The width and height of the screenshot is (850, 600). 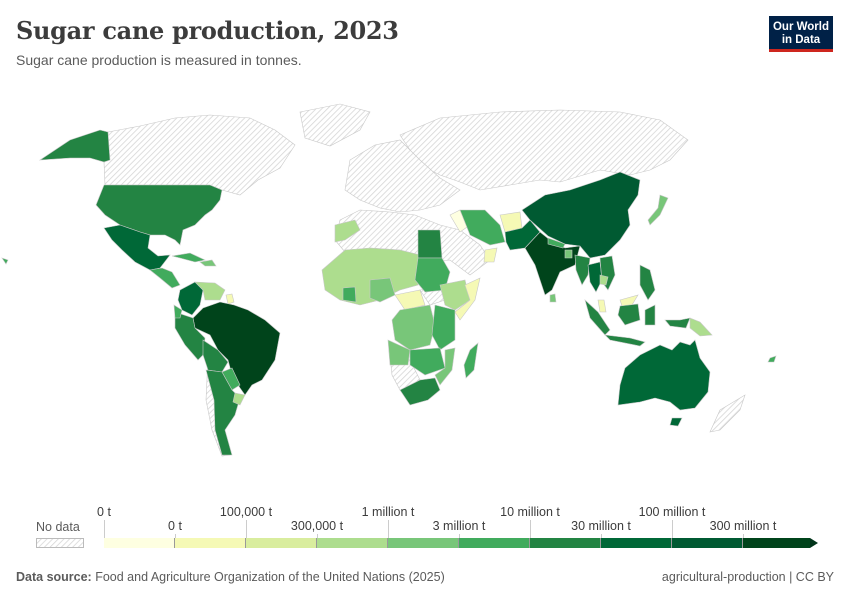 I want to click on region-greenland, so click(x=335, y=125).